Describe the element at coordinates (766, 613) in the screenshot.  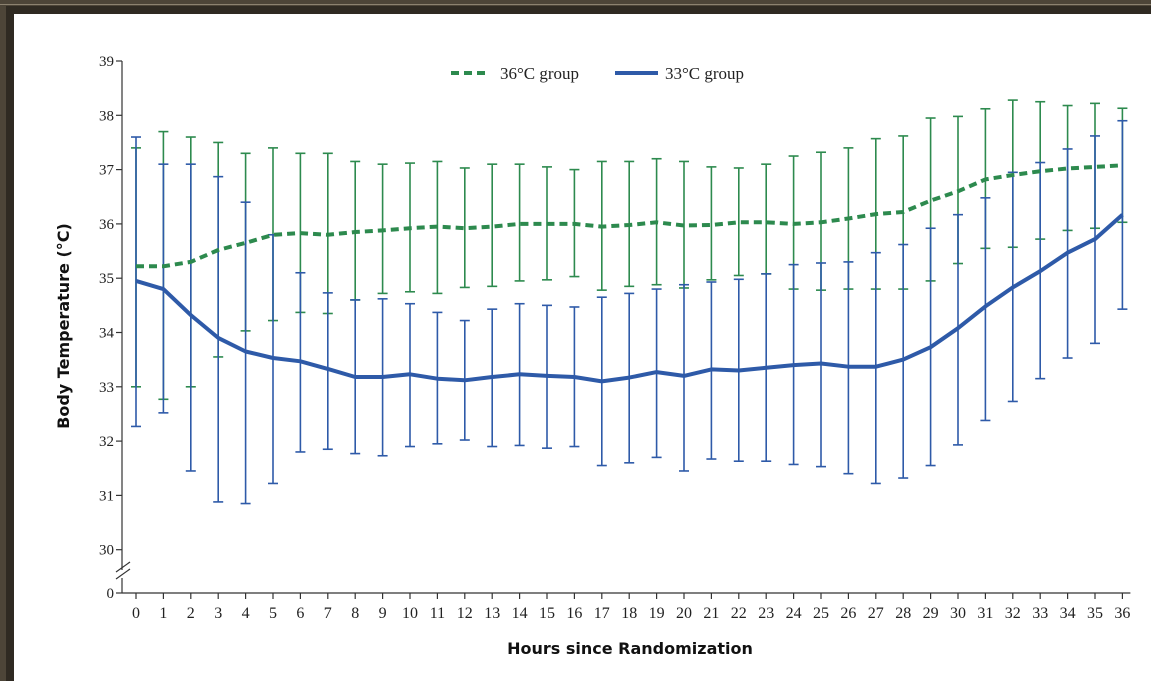
I see `x-tick-label: 23` at that location.